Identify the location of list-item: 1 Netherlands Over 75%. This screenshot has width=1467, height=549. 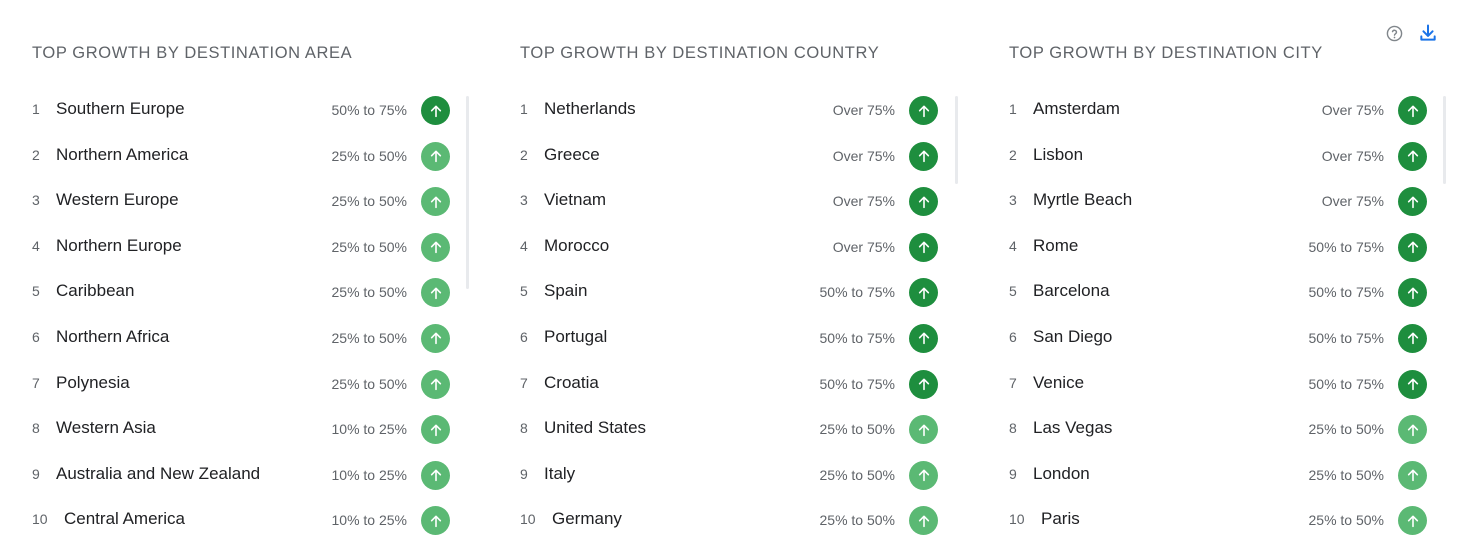
(740, 111).